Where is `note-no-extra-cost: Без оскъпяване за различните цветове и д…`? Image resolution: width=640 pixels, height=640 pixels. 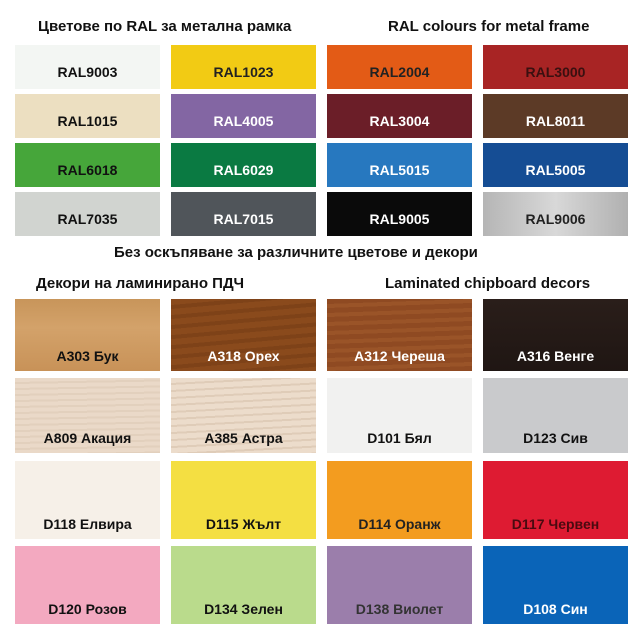
note-no-extra-cost: Без оскъпяване за различните цветове и д… is located at coordinates (296, 252).